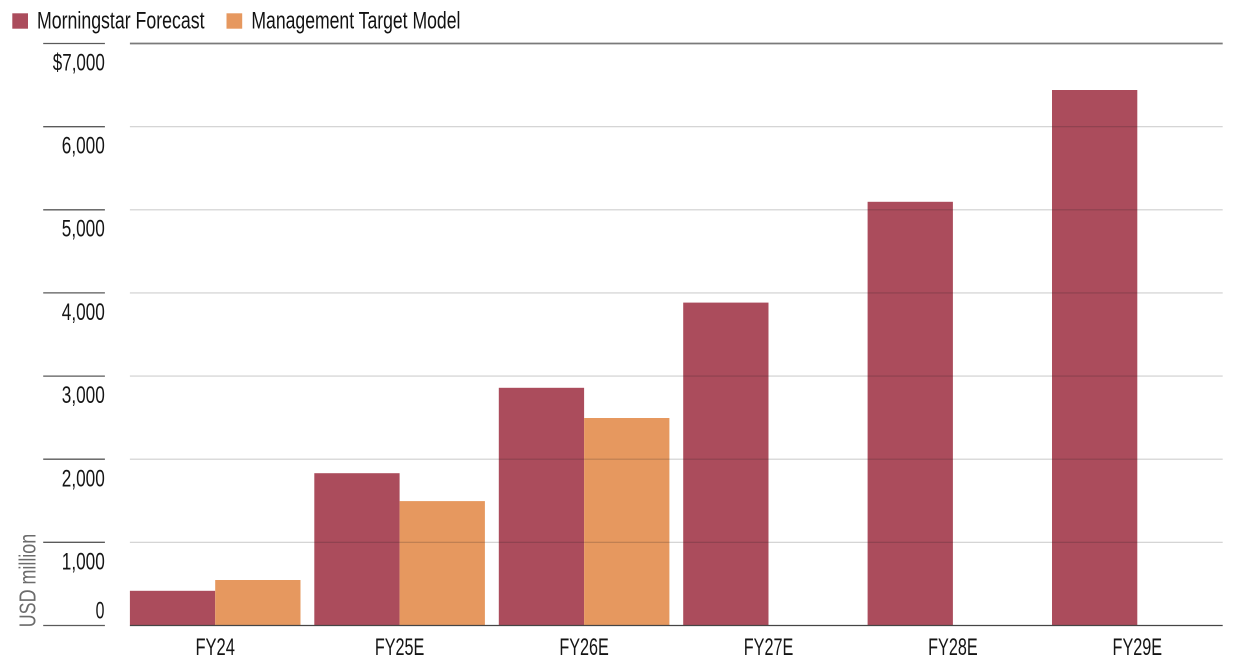 Image resolution: width=1246 pixels, height=668 pixels. I want to click on svg-text: USD million, so click(28, 581).